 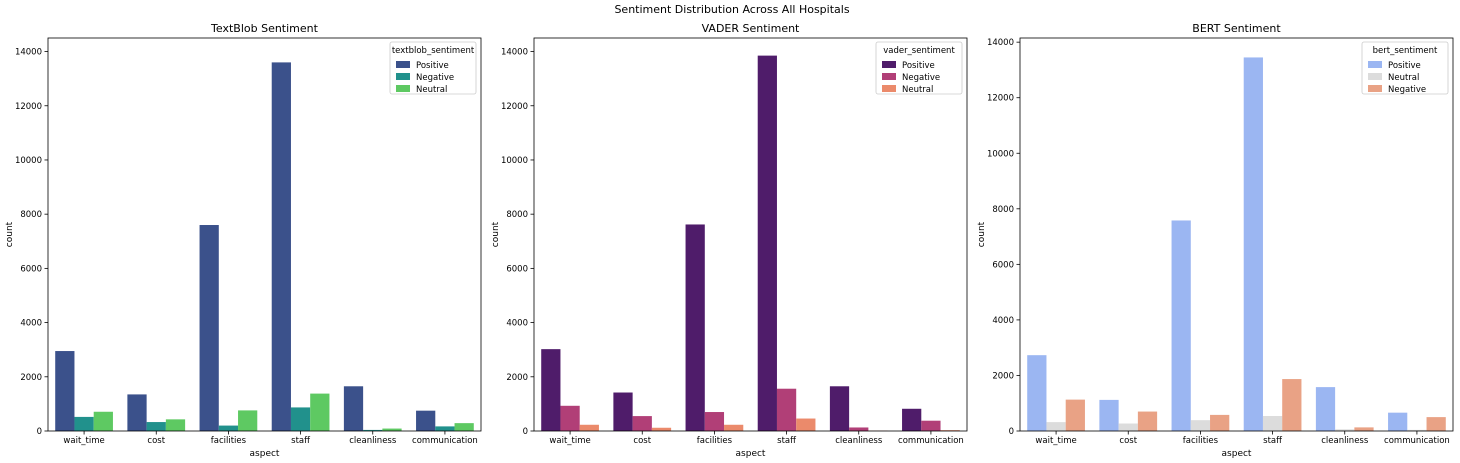 I want to click on legend-title: vader_sentiment, so click(x=919, y=51).